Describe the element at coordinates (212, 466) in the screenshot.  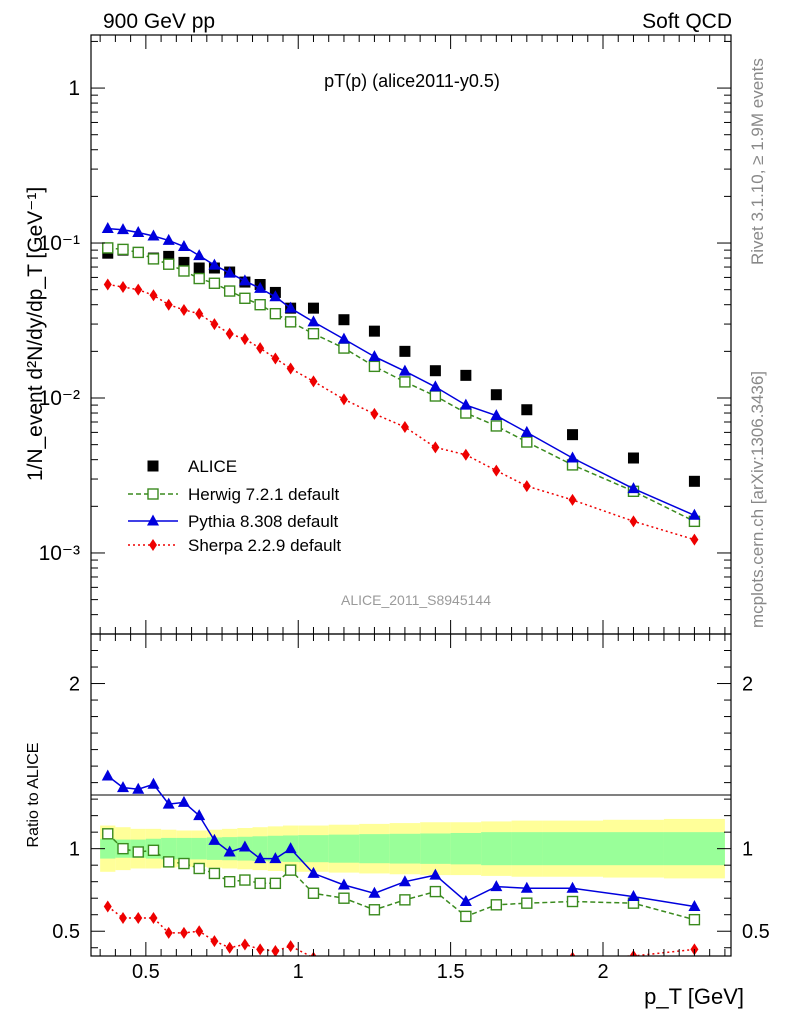
I see `legend-label-alice: ALICE` at that location.